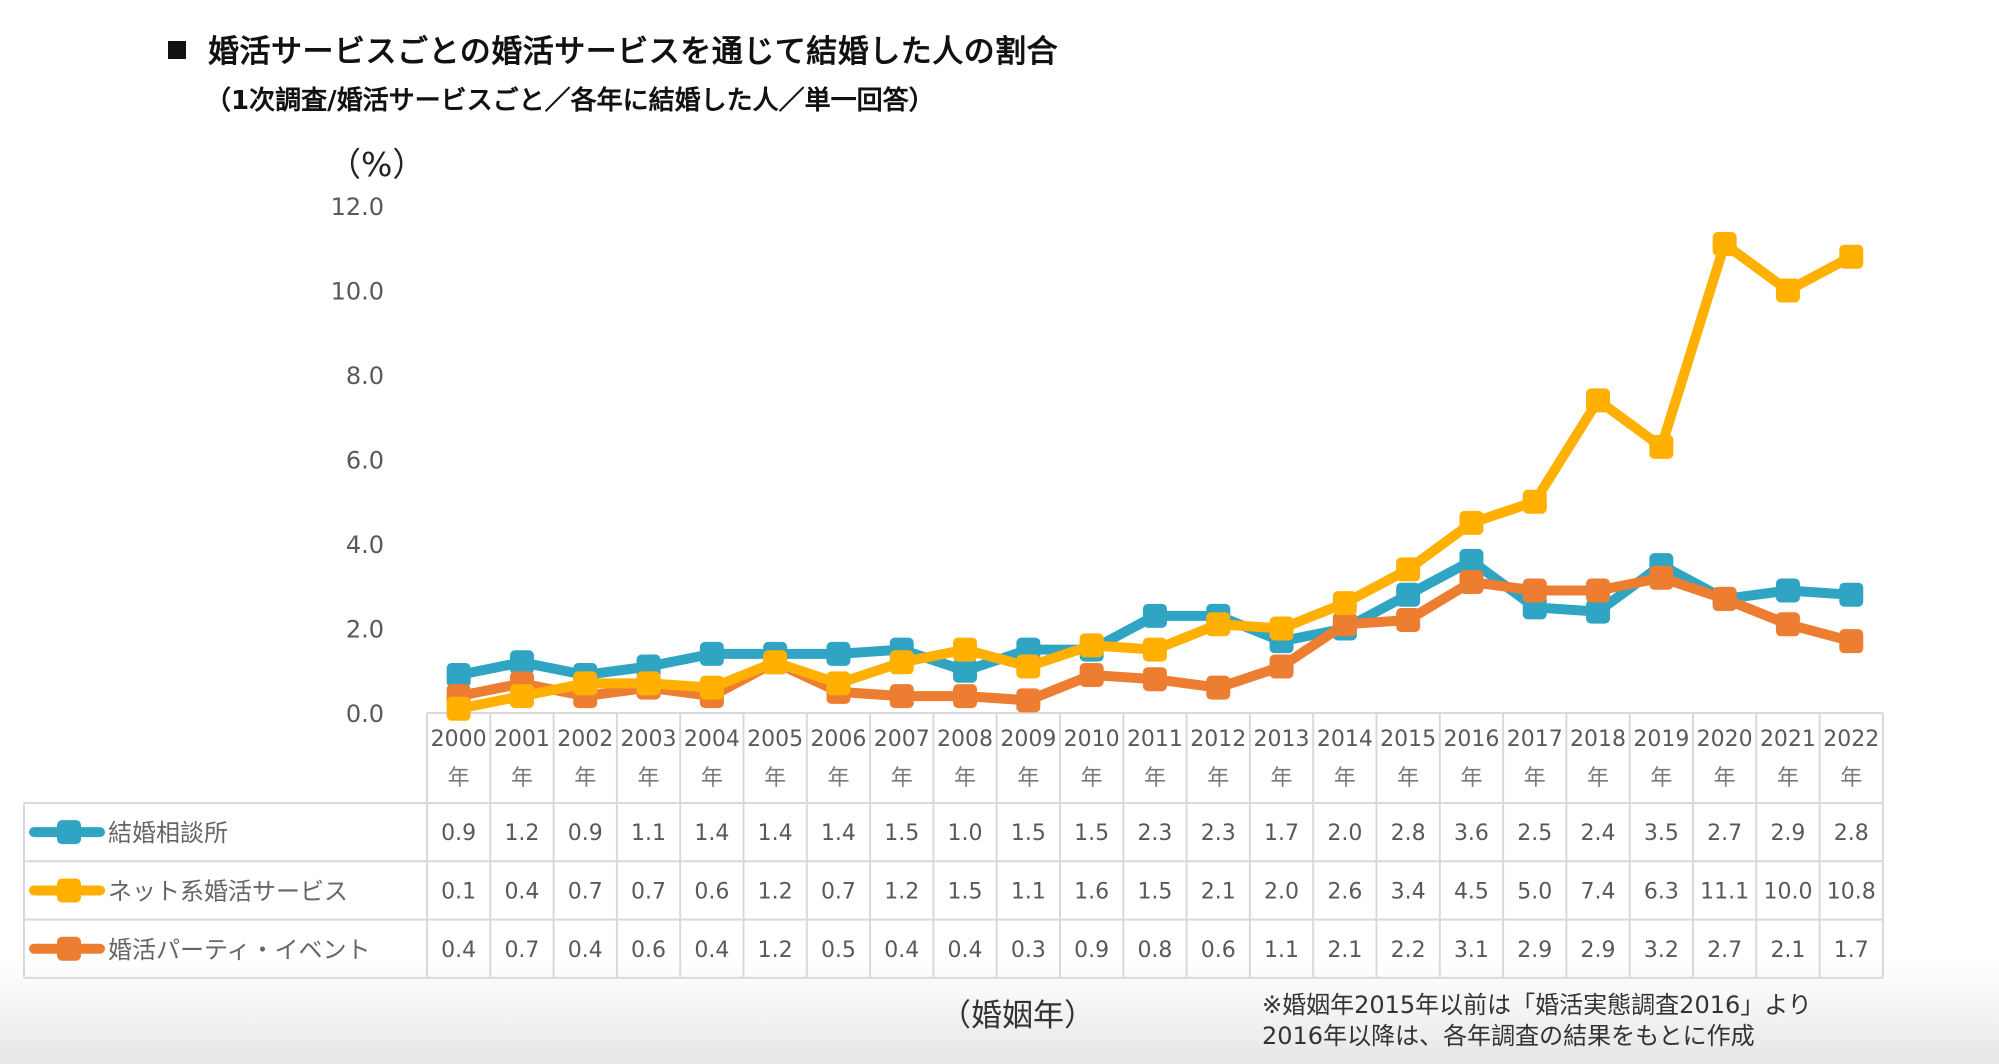 This screenshot has height=1064, width=1999. I want to click on x-tick-label: 2020, so click(1725, 739).